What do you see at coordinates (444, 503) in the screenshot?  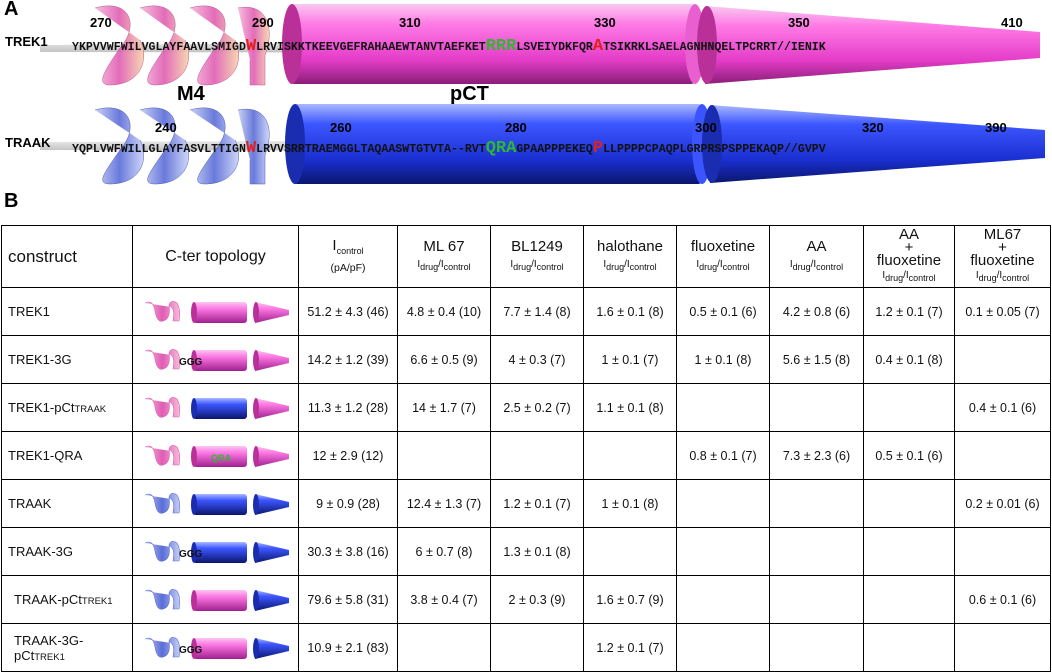 I see `cell-ml67: 12.4 ± 1.3 (7)` at bounding box center [444, 503].